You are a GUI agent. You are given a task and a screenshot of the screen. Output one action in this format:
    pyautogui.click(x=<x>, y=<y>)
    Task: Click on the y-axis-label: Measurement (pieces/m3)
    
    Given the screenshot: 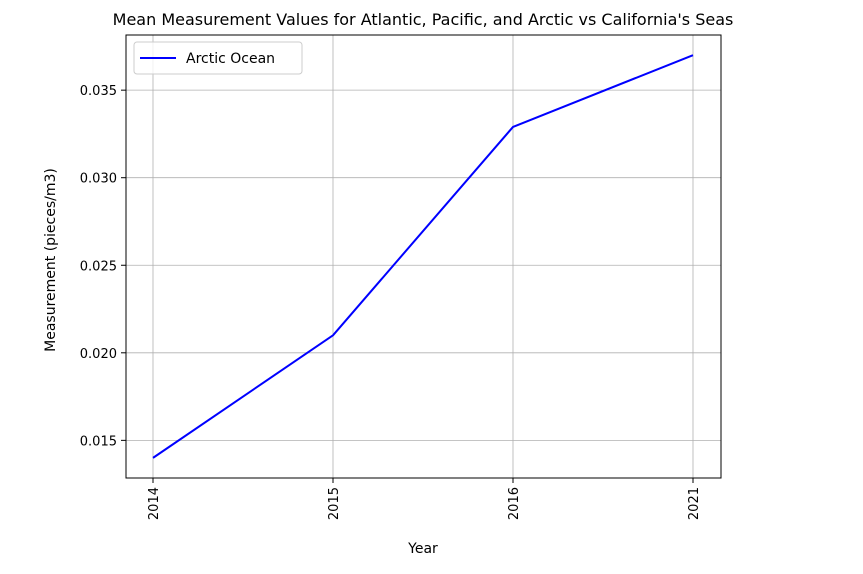 What is the action you would take?
    pyautogui.click(x=51, y=260)
    